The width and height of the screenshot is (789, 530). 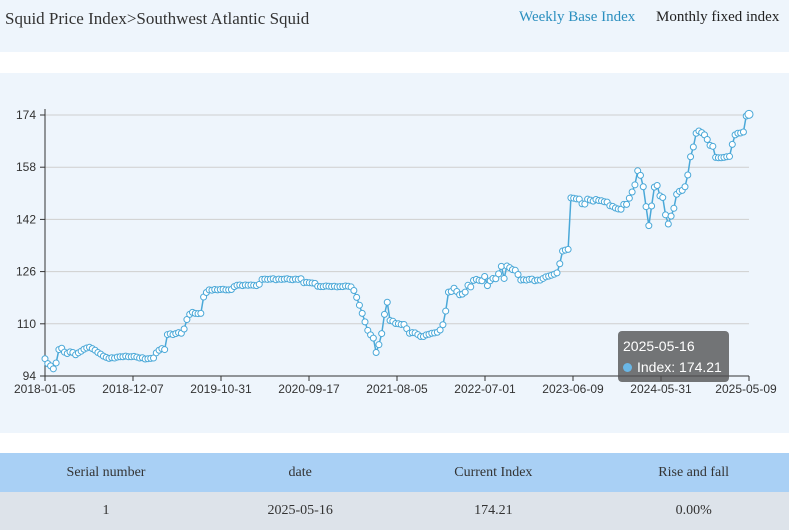 I want to click on tab-weekly-base-index: Weekly Base Index, so click(x=577, y=17).